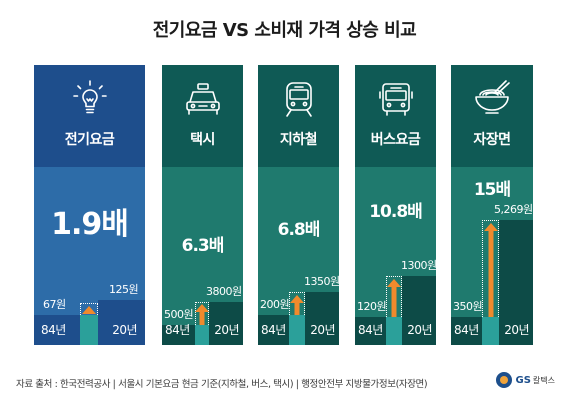 The height and width of the screenshot is (400, 569). What do you see at coordinates (124, 289) in the screenshot?
I see `value-20: 125원` at bounding box center [124, 289].